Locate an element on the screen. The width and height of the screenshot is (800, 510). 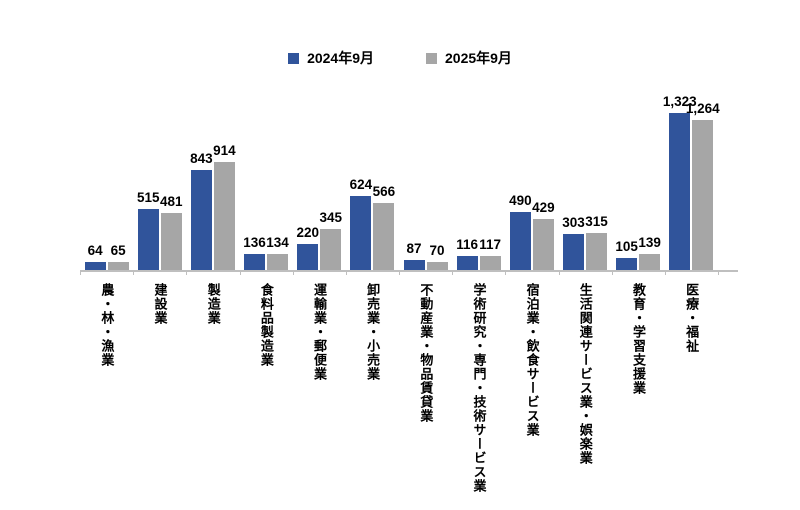
bar-value-label: 87 is located at coordinates (414, 248).